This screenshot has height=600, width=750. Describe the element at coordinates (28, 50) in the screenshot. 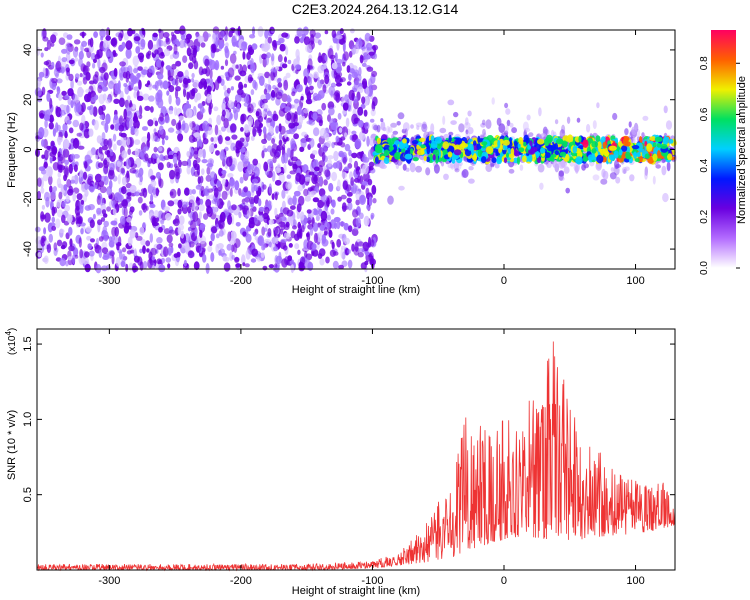

I see `y-tick-label: 40` at that location.